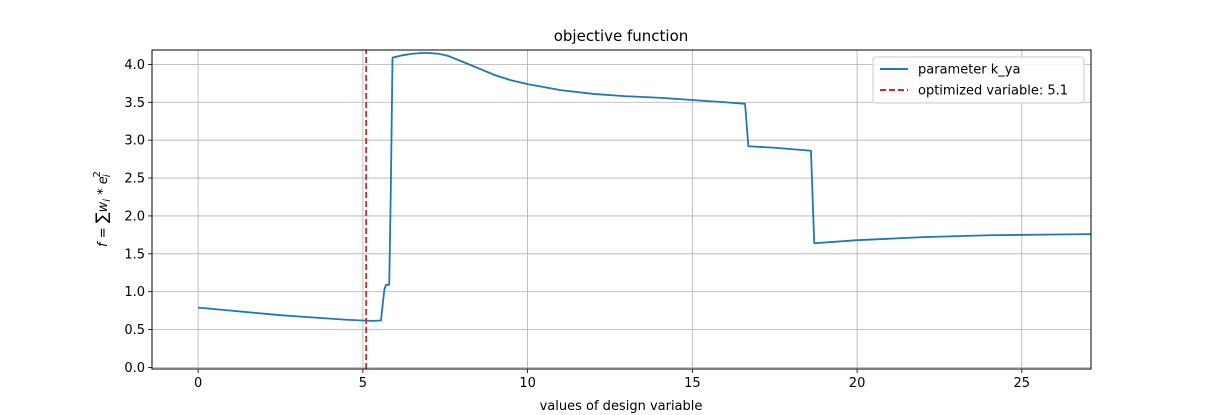  What do you see at coordinates (134, 216) in the screenshot?
I see `y-tick-label: 2.0` at bounding box center [134, 216].